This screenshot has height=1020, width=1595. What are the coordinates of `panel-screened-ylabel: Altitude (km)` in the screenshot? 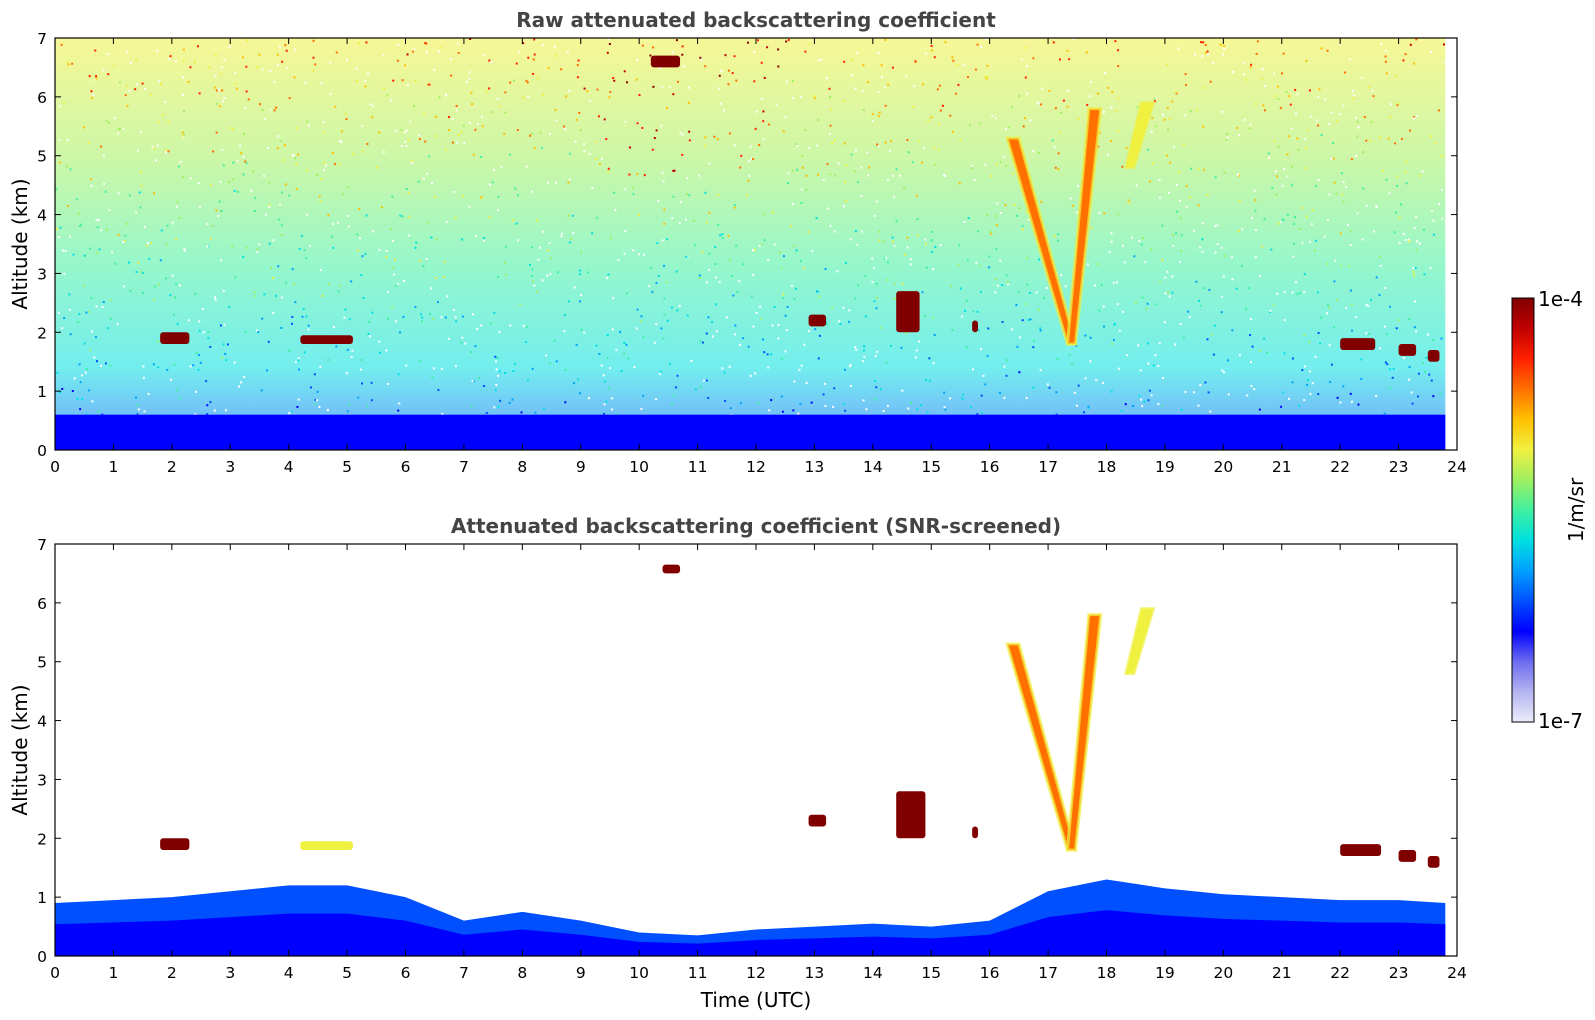 It's located at (20, 749).